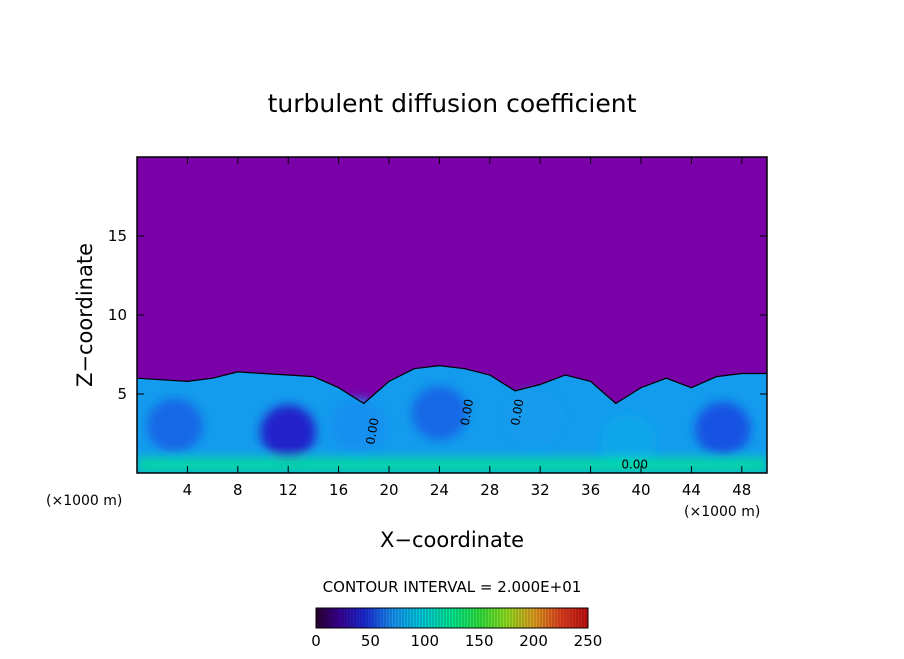  I want to click on y-tick-label: 15, so click(117, 236).